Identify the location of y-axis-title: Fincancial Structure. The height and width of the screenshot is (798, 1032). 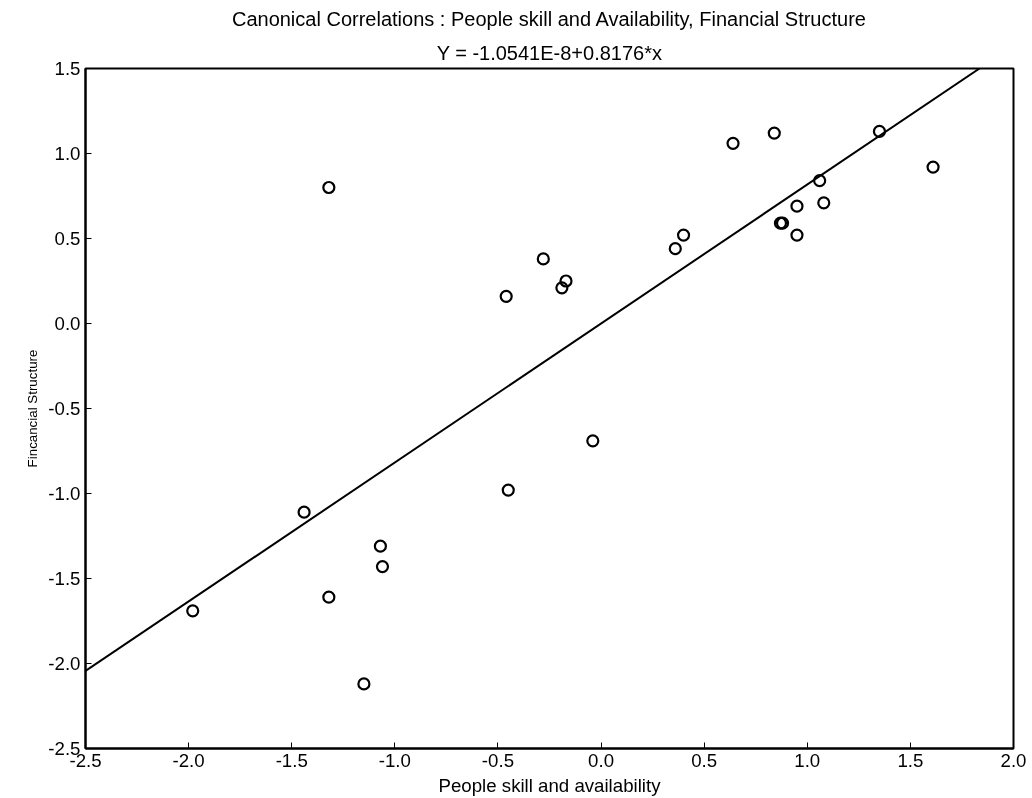
(33, 408).